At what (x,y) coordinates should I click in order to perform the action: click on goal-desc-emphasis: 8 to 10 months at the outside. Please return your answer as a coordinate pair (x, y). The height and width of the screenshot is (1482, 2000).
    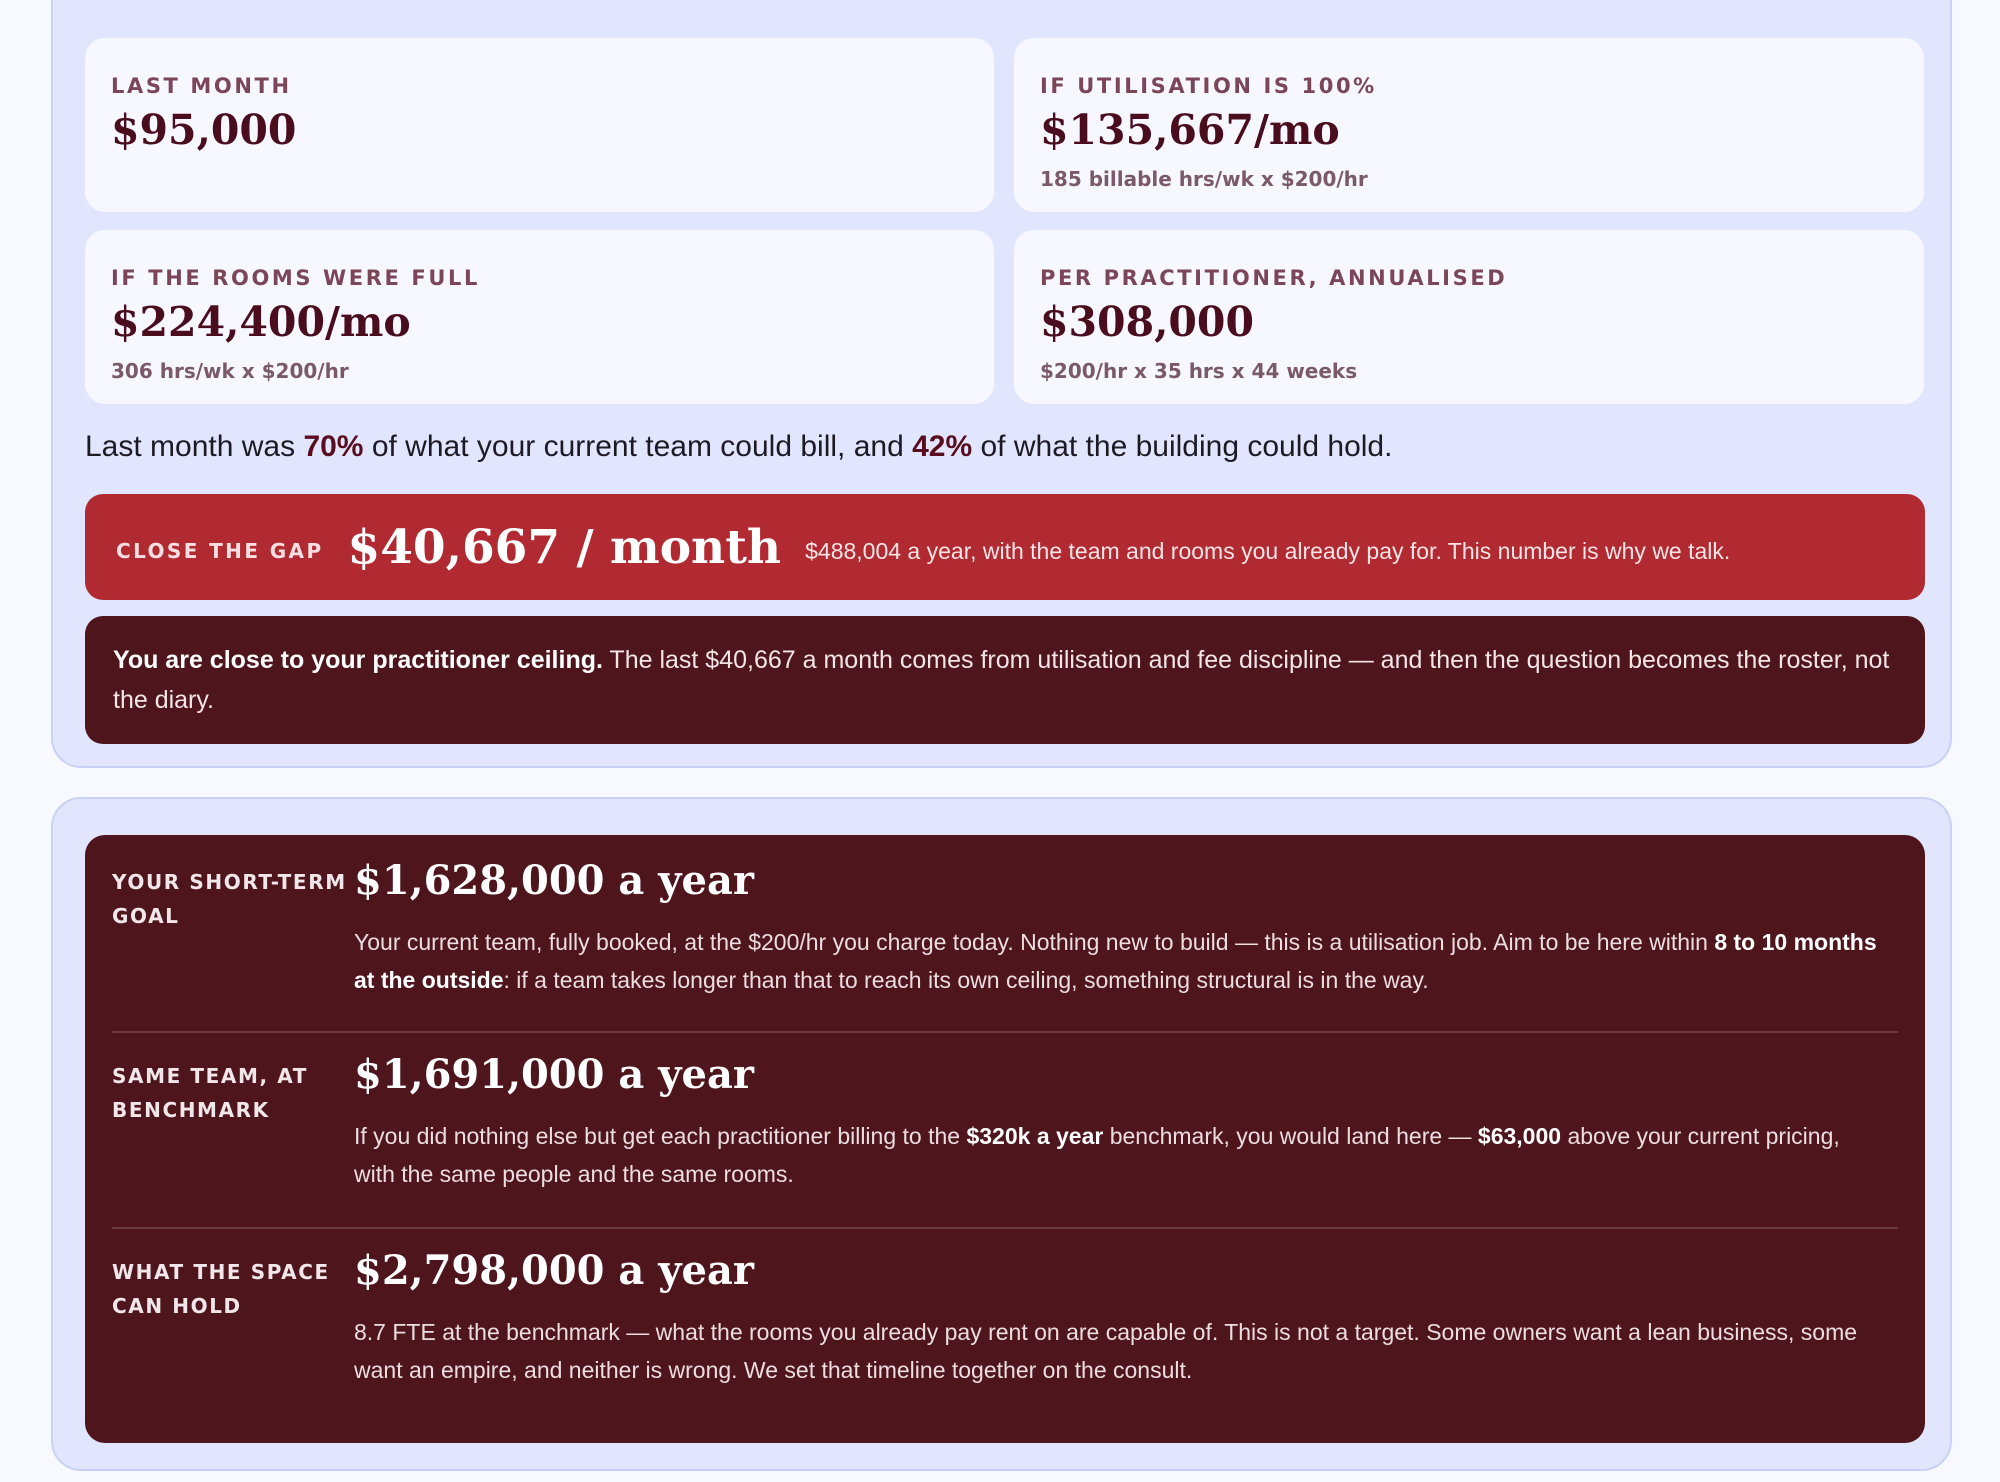
    Looking at the image, I should click on (1115, 961).